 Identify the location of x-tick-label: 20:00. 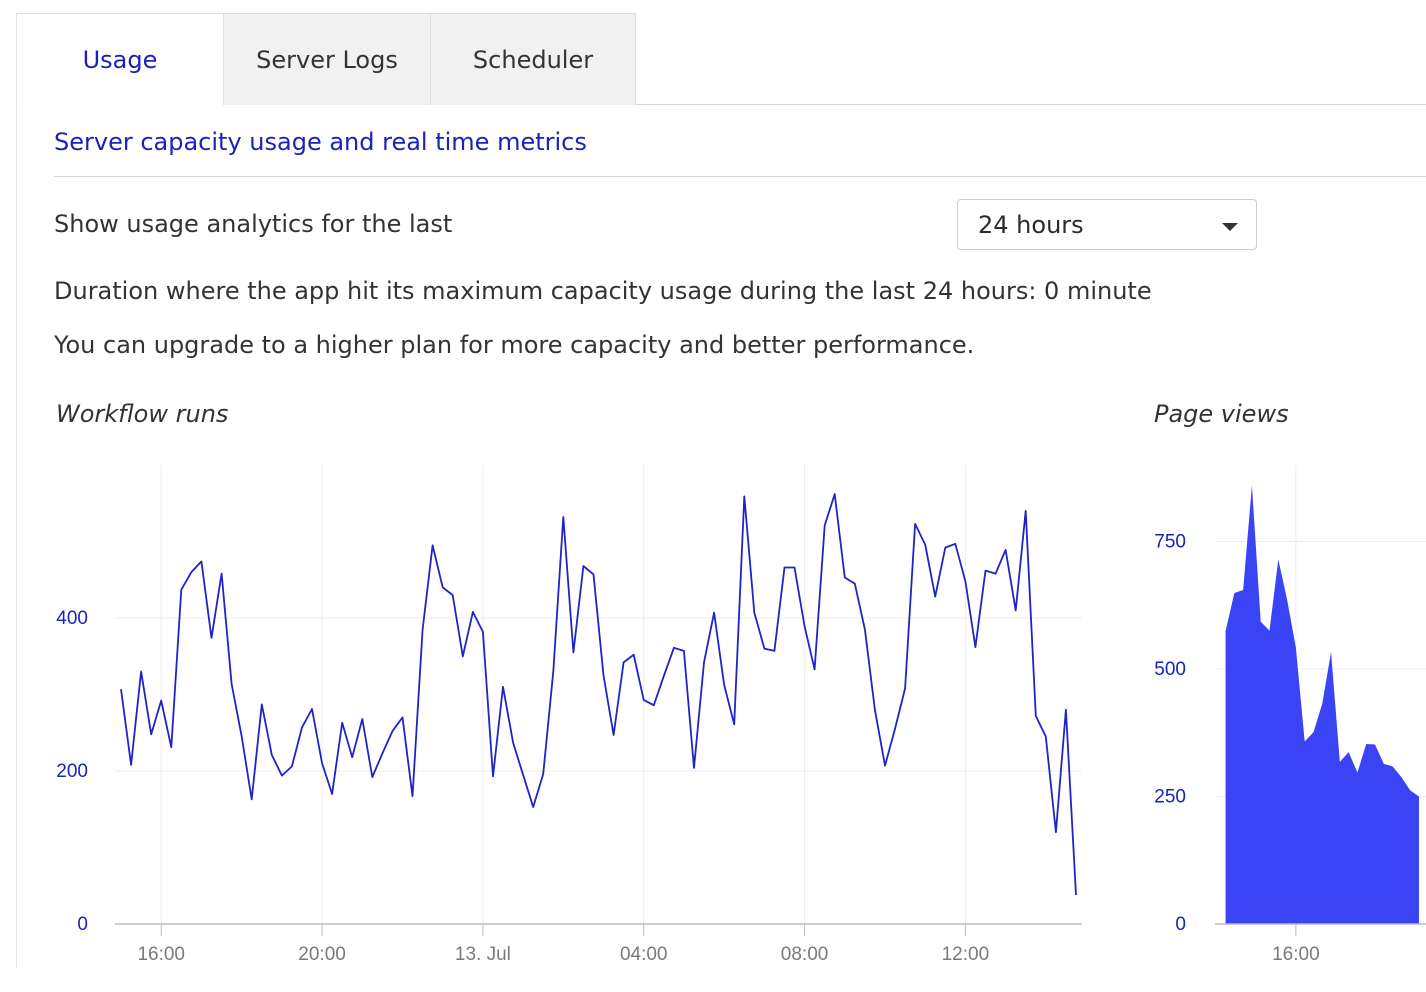
(322, 954).